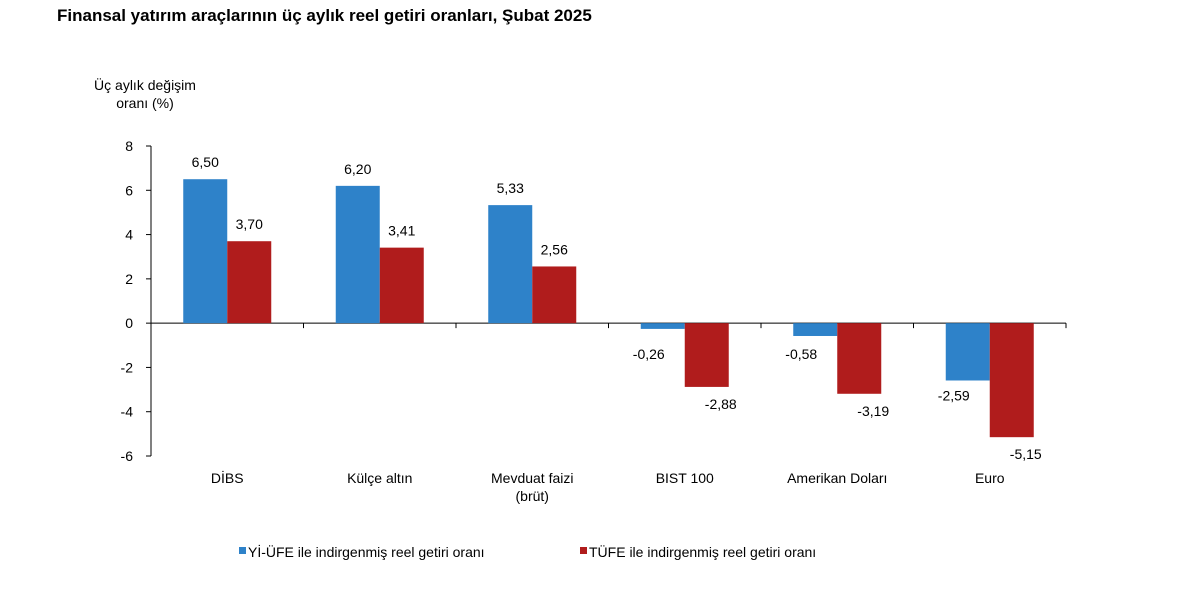  What do you see at coordinates (145, 84) in the screenshot?
I see `y-axis-label-line: Üç aylık değişim` at bounding box center [145, 84].